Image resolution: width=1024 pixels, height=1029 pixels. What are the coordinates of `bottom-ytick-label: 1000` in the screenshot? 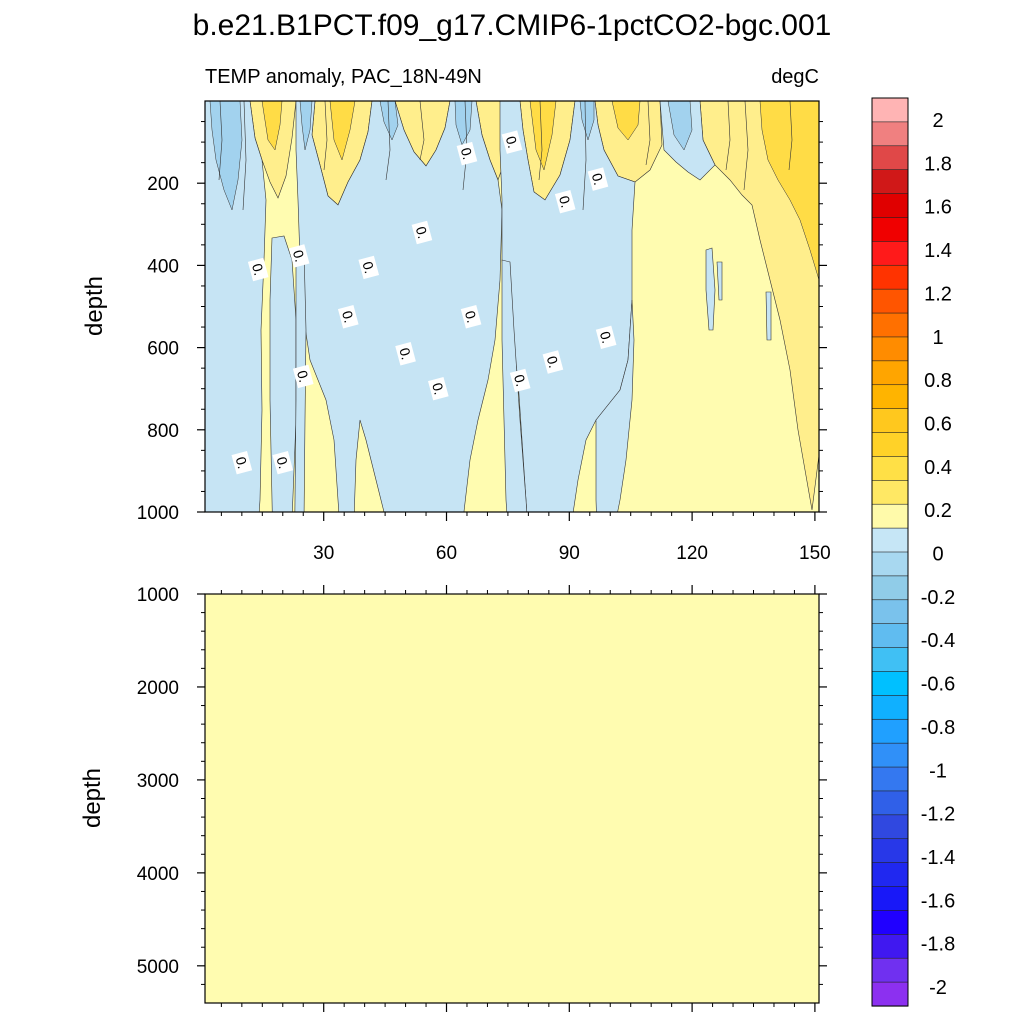 It's located at (158, 595).